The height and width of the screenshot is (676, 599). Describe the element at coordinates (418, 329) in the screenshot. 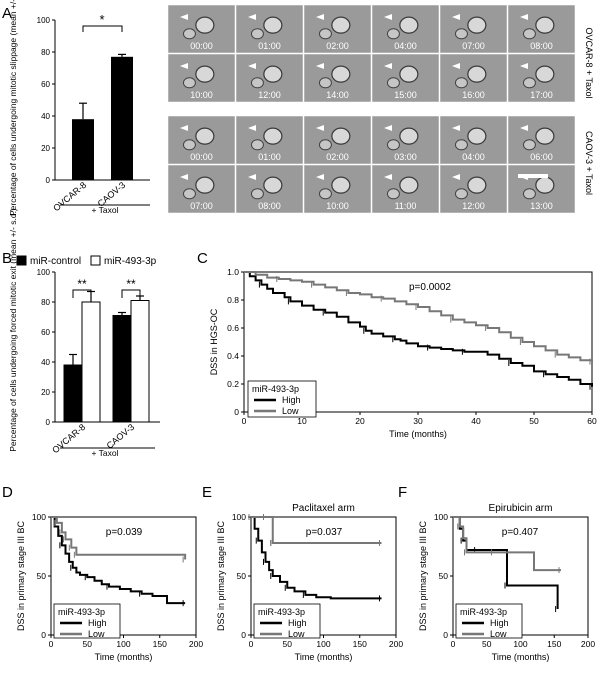

I see `panel-c-km-curve-high` at that location.